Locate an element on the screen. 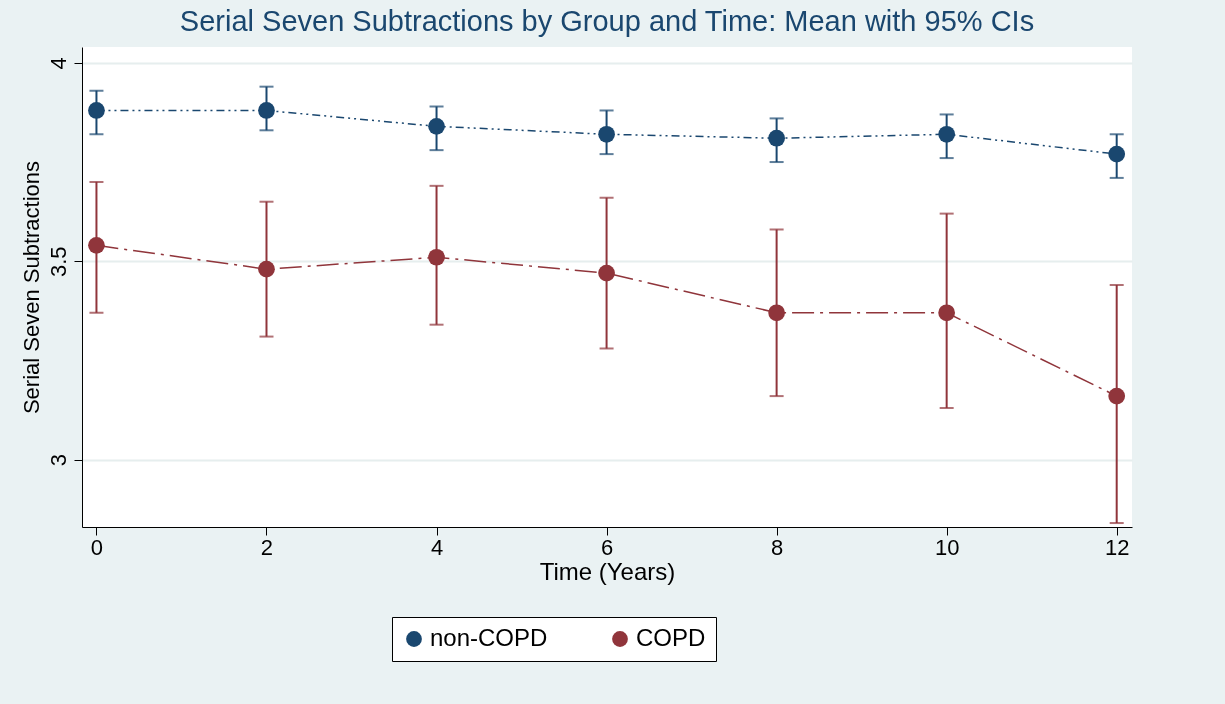 This screenshot has width=1225, height=704. y-axis-title: Serial Seven Subtractions is located at coordinates (31, 287).